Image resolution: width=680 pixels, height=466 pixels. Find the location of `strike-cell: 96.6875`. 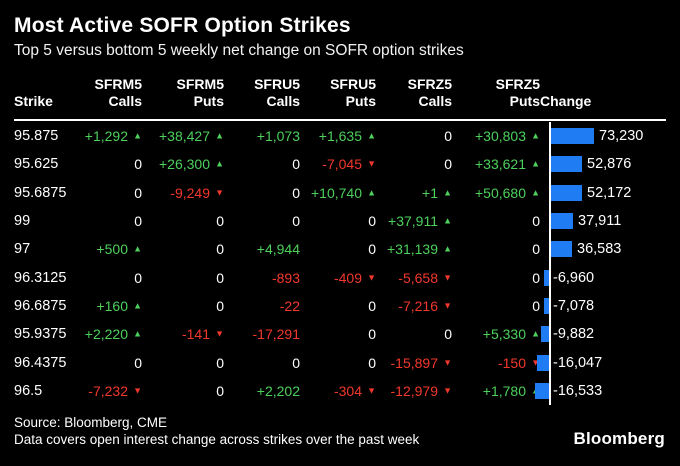

strike-cell: 96.6875 is located at coordinates (40, 305).